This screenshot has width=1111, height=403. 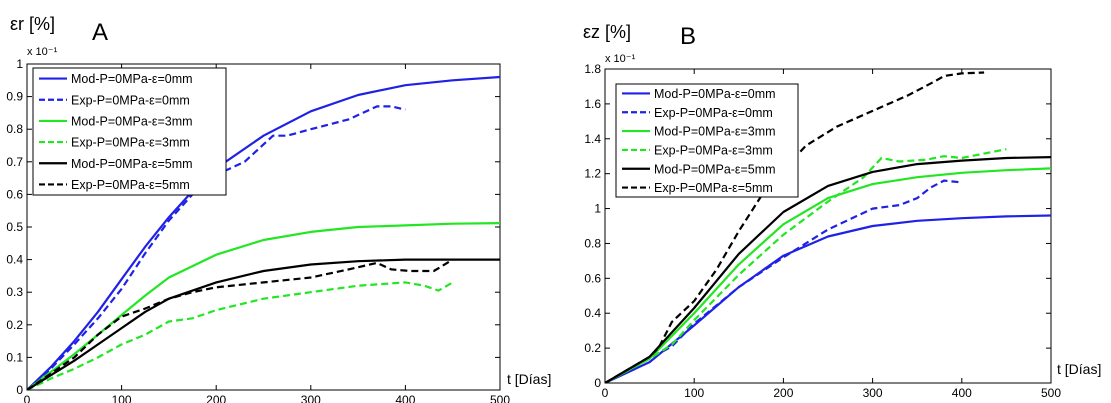 What do you see at coordinates (100, 32) in the screenshot?
I see `panel-letter: A` at bounding box center [100, 32].